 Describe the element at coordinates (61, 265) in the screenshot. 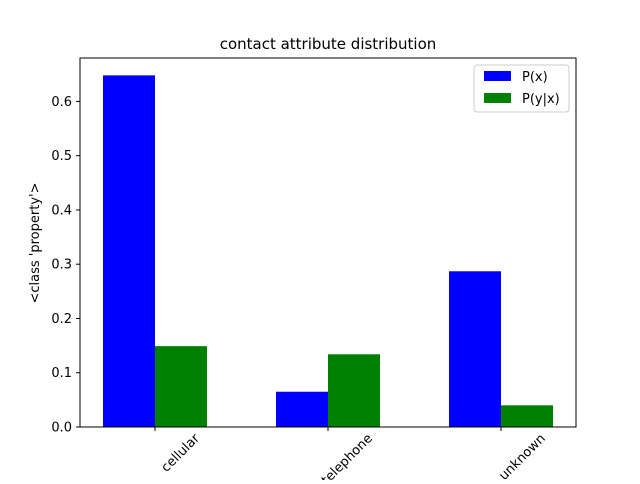

I see `y-tick-label: 0.3` at that location.